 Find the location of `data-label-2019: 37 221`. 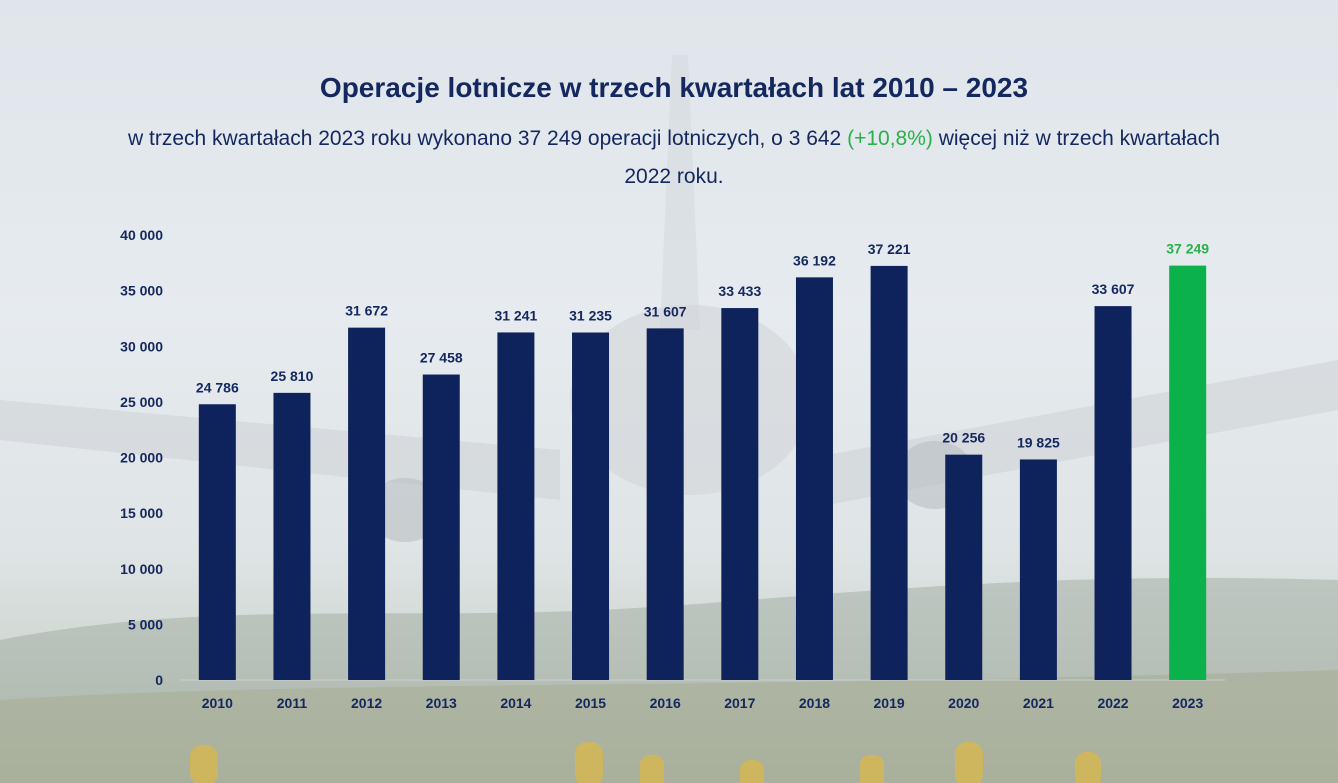

data-label-2019: 37 221 is located at coordinates (889, 249).